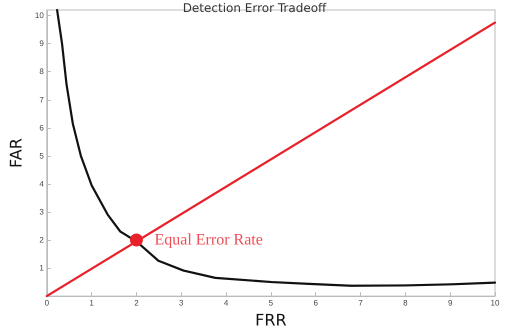 The width and height of the screenshot is (509, 333). I want to click on x-tick-label: 10, so click(495, 303).